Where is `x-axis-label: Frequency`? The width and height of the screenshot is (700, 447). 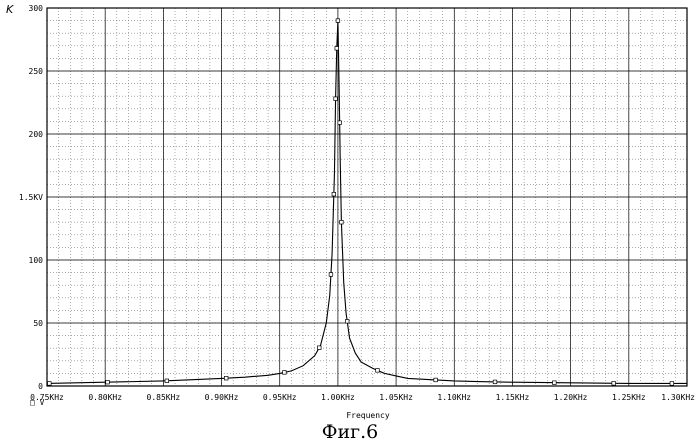
x-axis-label: Frequency is located at coordinates (368, 415).